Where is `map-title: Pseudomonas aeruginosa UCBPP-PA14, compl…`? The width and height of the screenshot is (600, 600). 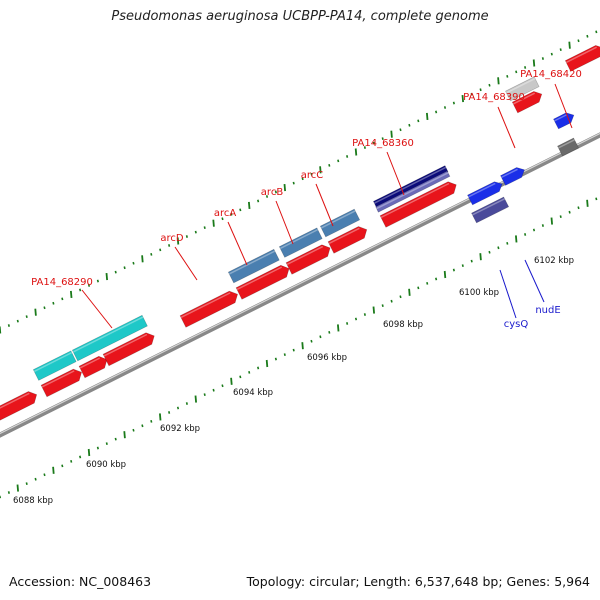 map-title: Pseudomonas aeruginosa UCBPP-PA14, compl… is located at coordinates (300, 16).